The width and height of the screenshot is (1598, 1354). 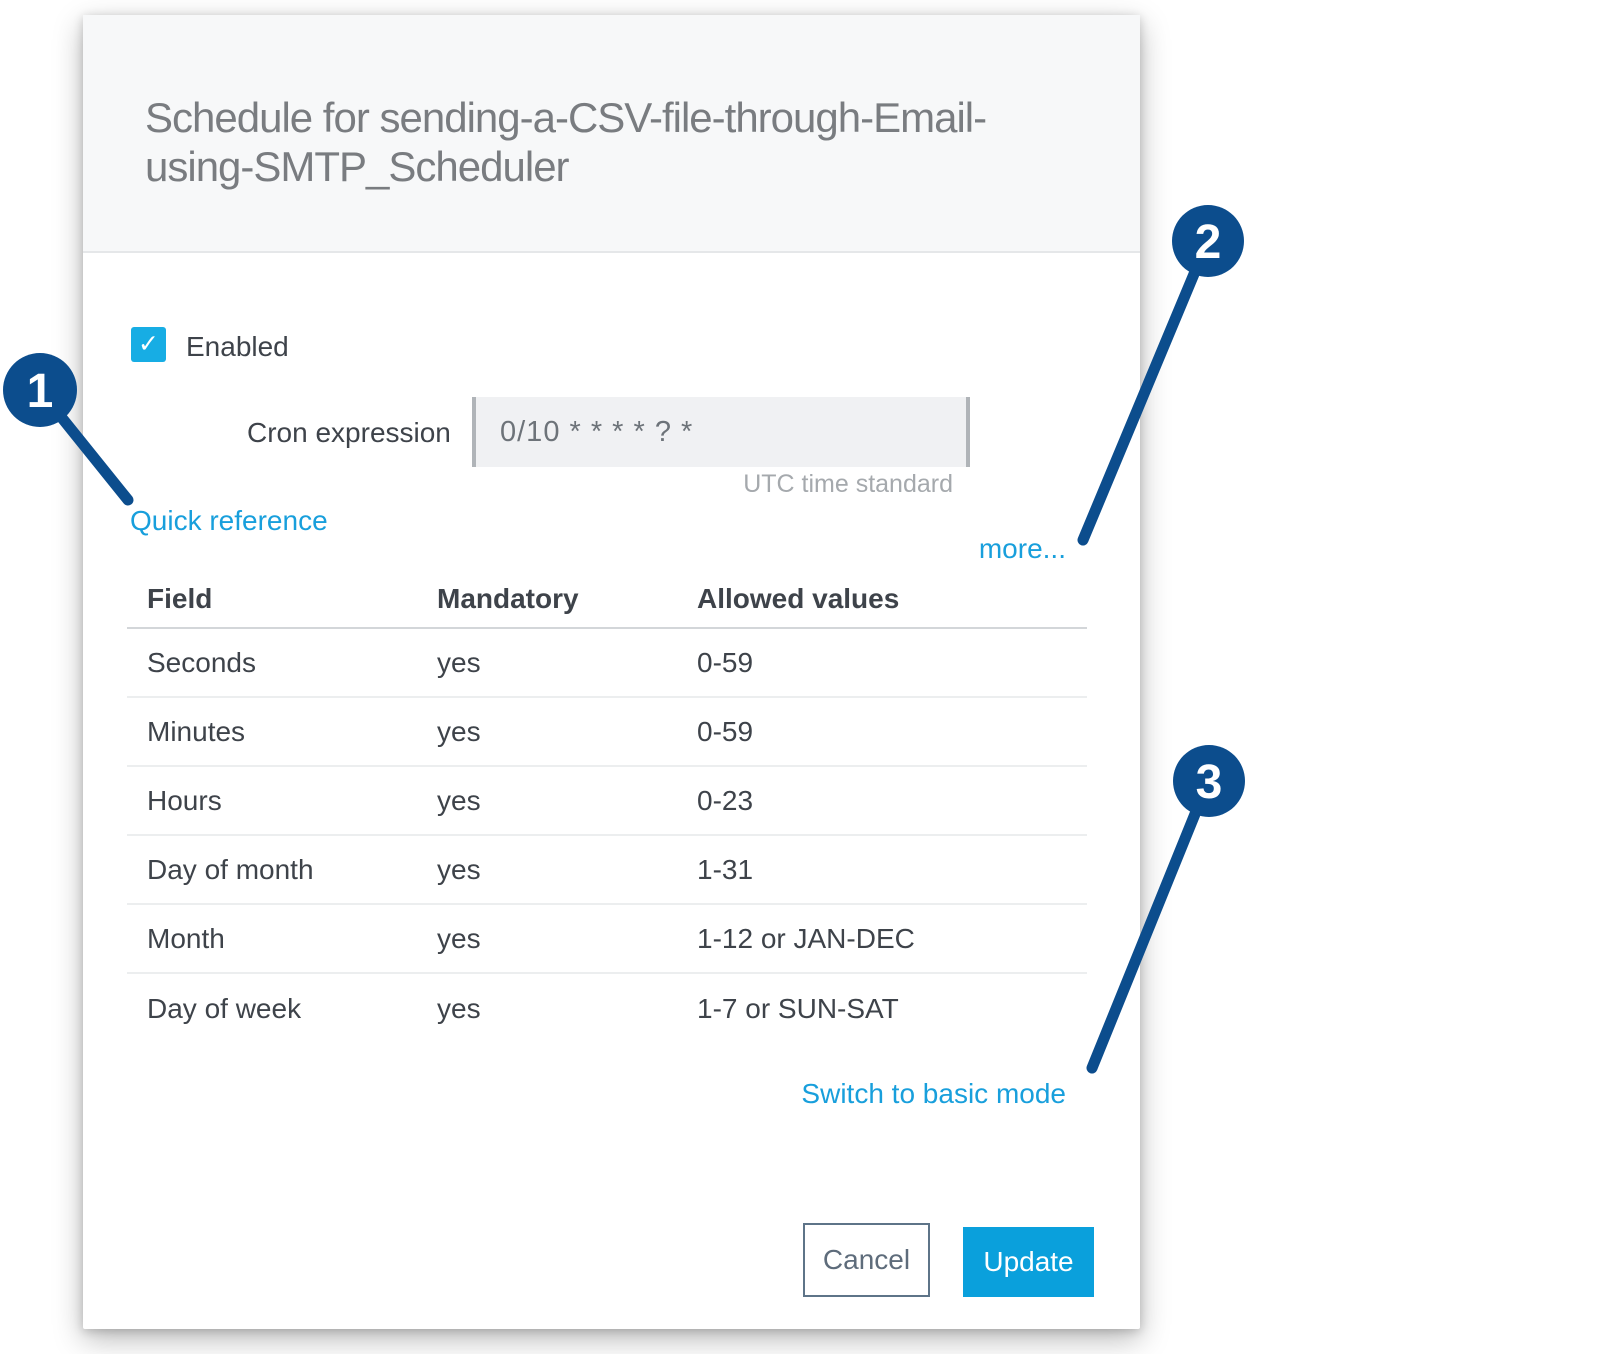 What do you see at coordinates (866, 1260) in the screenshot?
I see `cancel-button: Cancel` at bounding box center [866, 1260].